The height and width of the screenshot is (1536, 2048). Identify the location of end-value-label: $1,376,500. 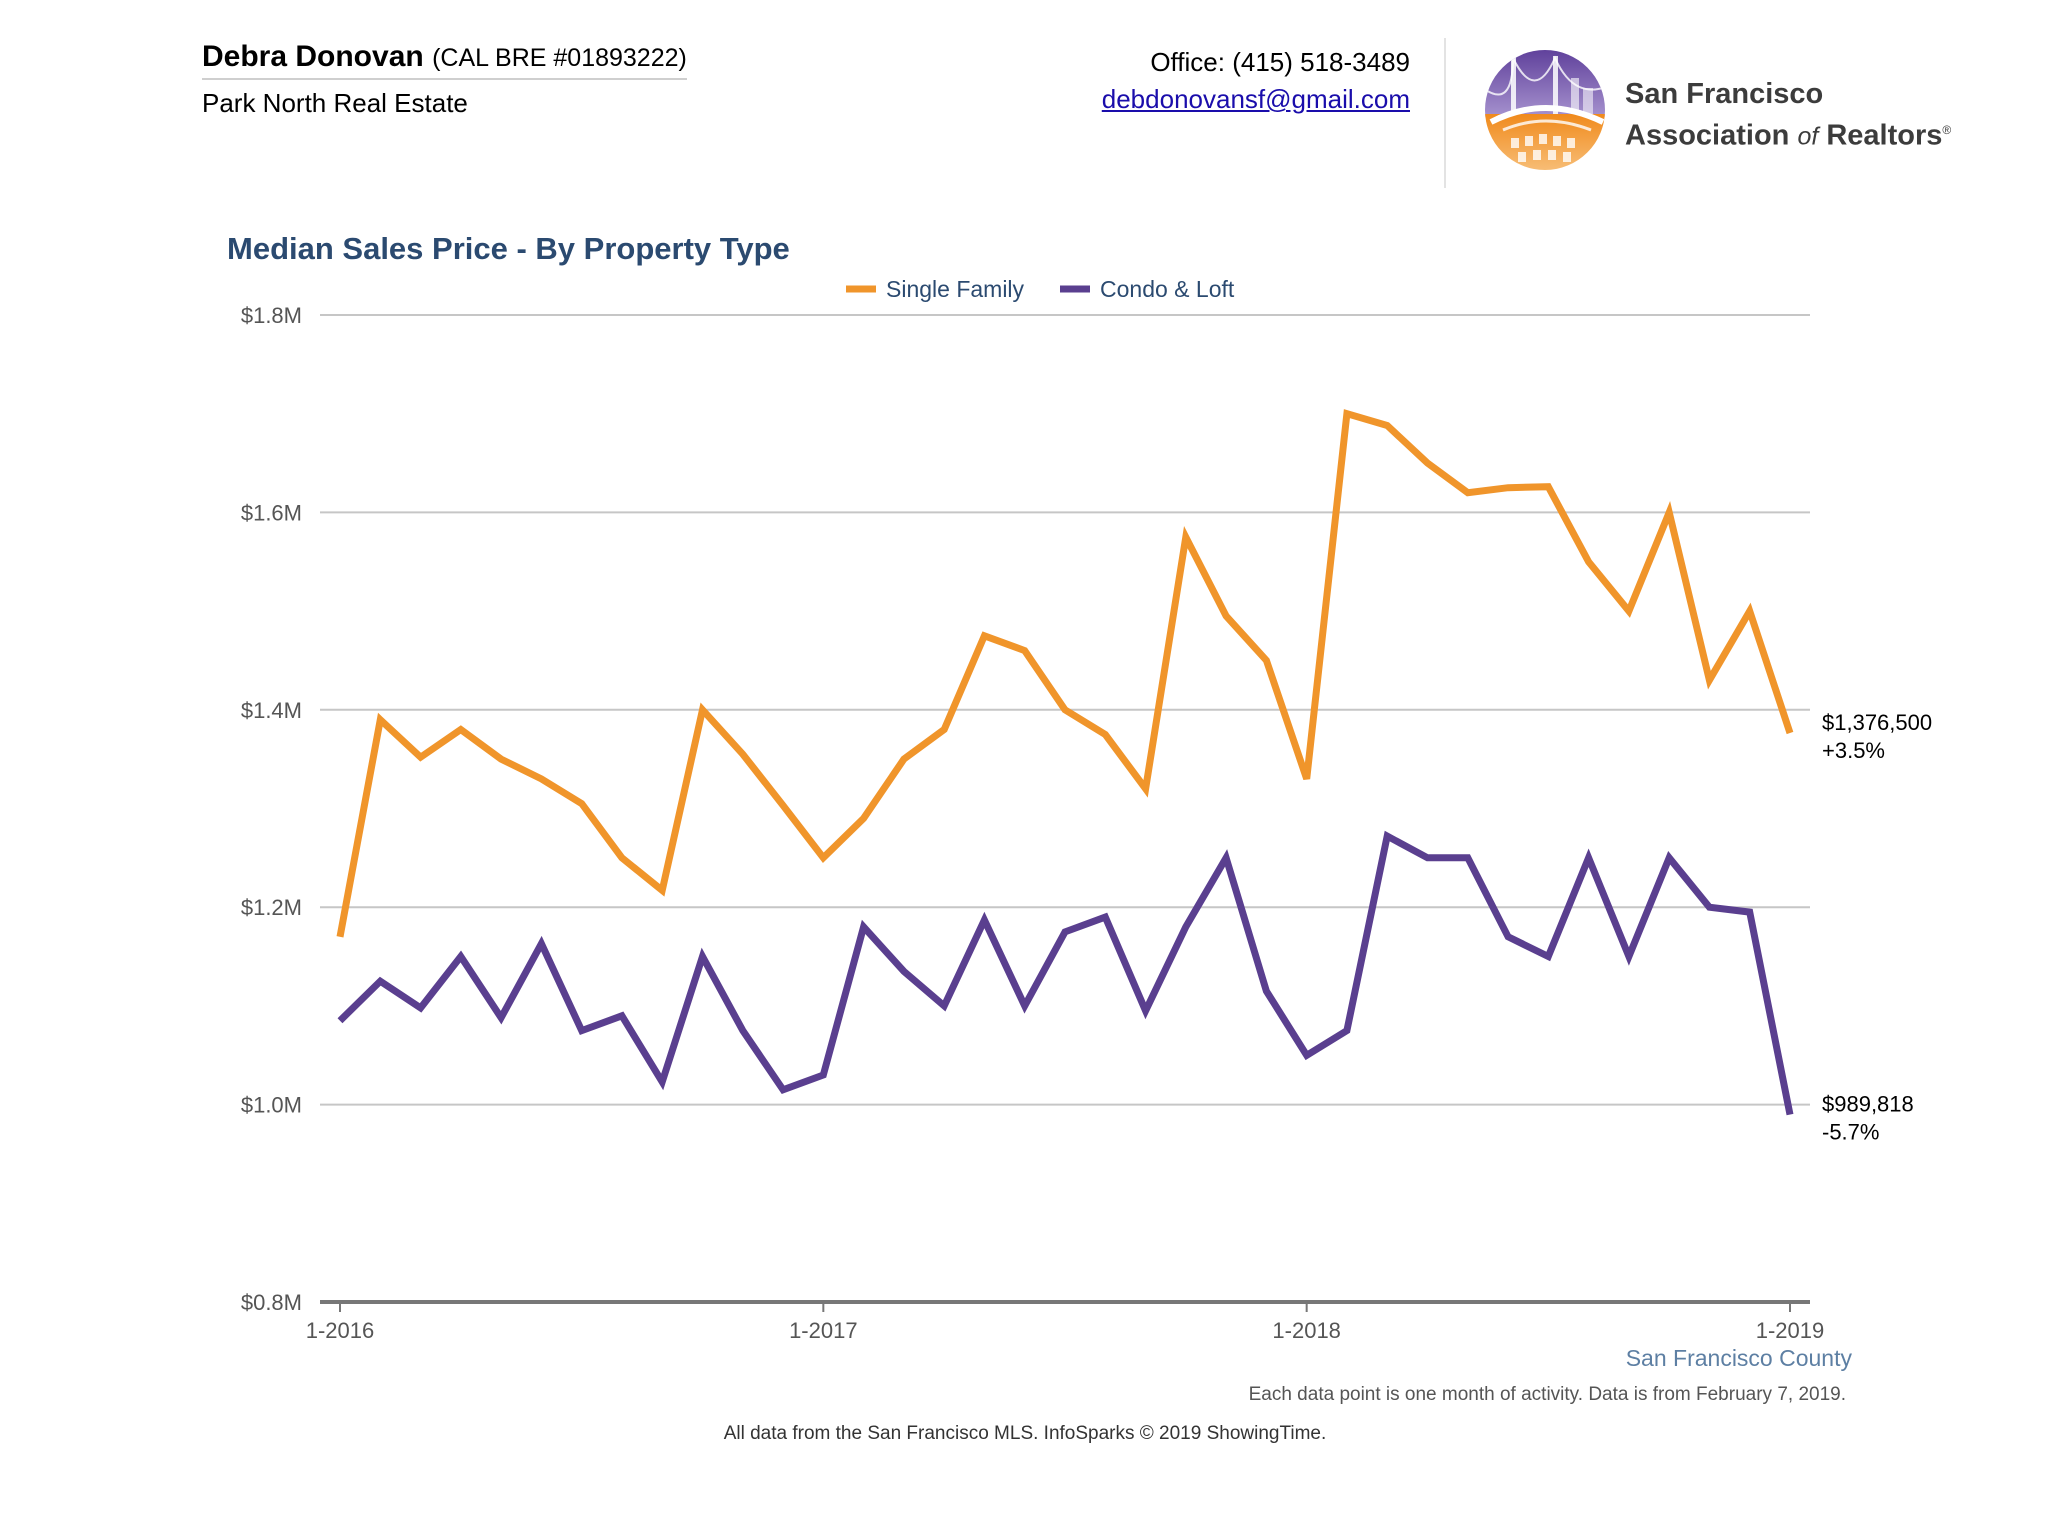
(1877, 722).